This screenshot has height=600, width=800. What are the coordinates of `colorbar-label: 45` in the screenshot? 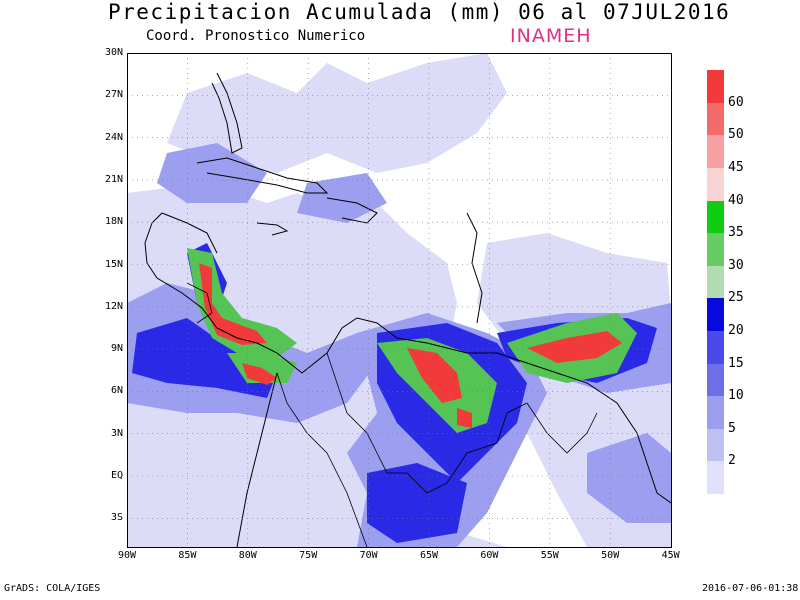 It's located at (736, 167).